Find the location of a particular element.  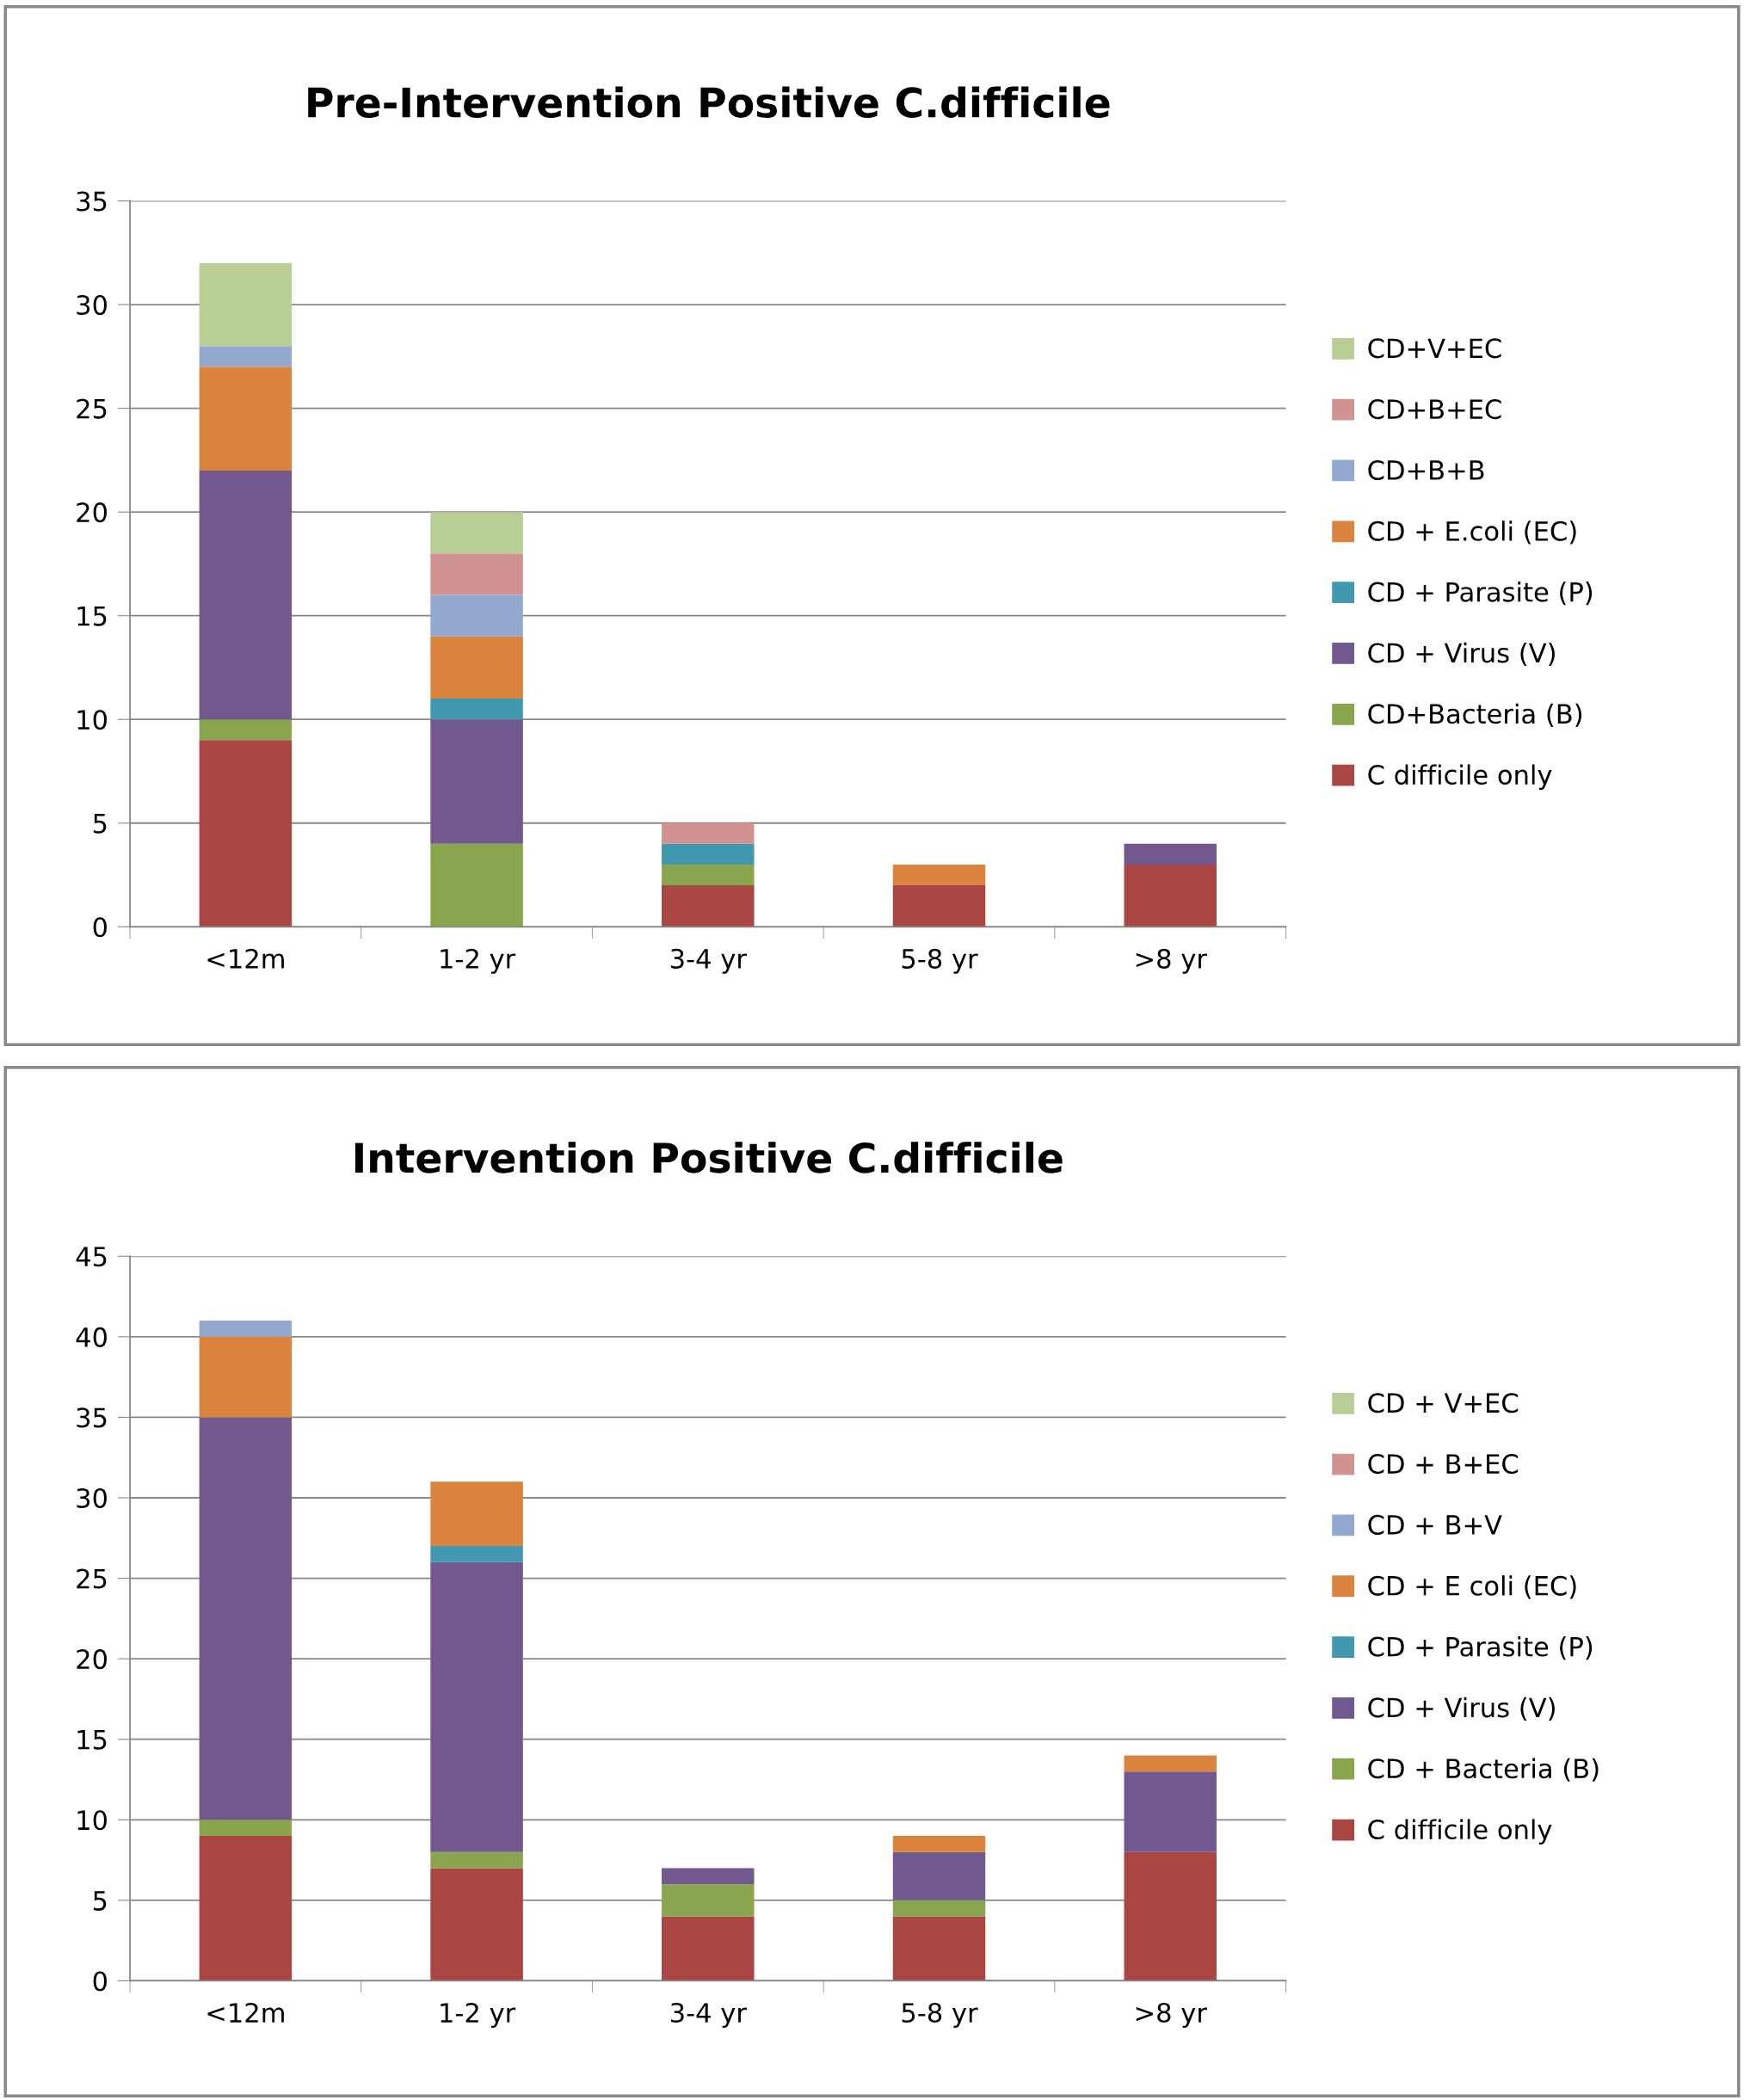

legend-label: CD + E.coli (EC) is located at coordinates (1472, 532).